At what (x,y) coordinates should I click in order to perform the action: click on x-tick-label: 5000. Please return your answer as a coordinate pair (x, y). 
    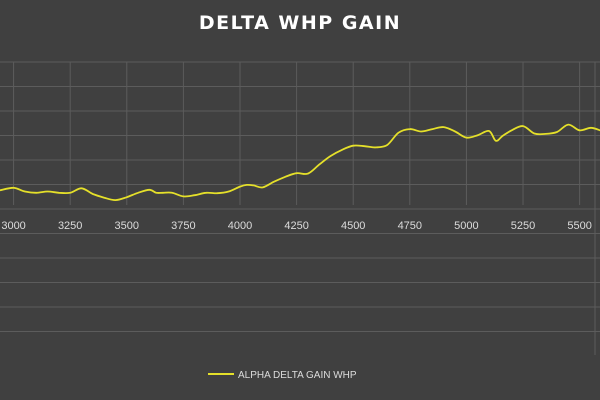
    Looking at the image, I should click on (466, 226).